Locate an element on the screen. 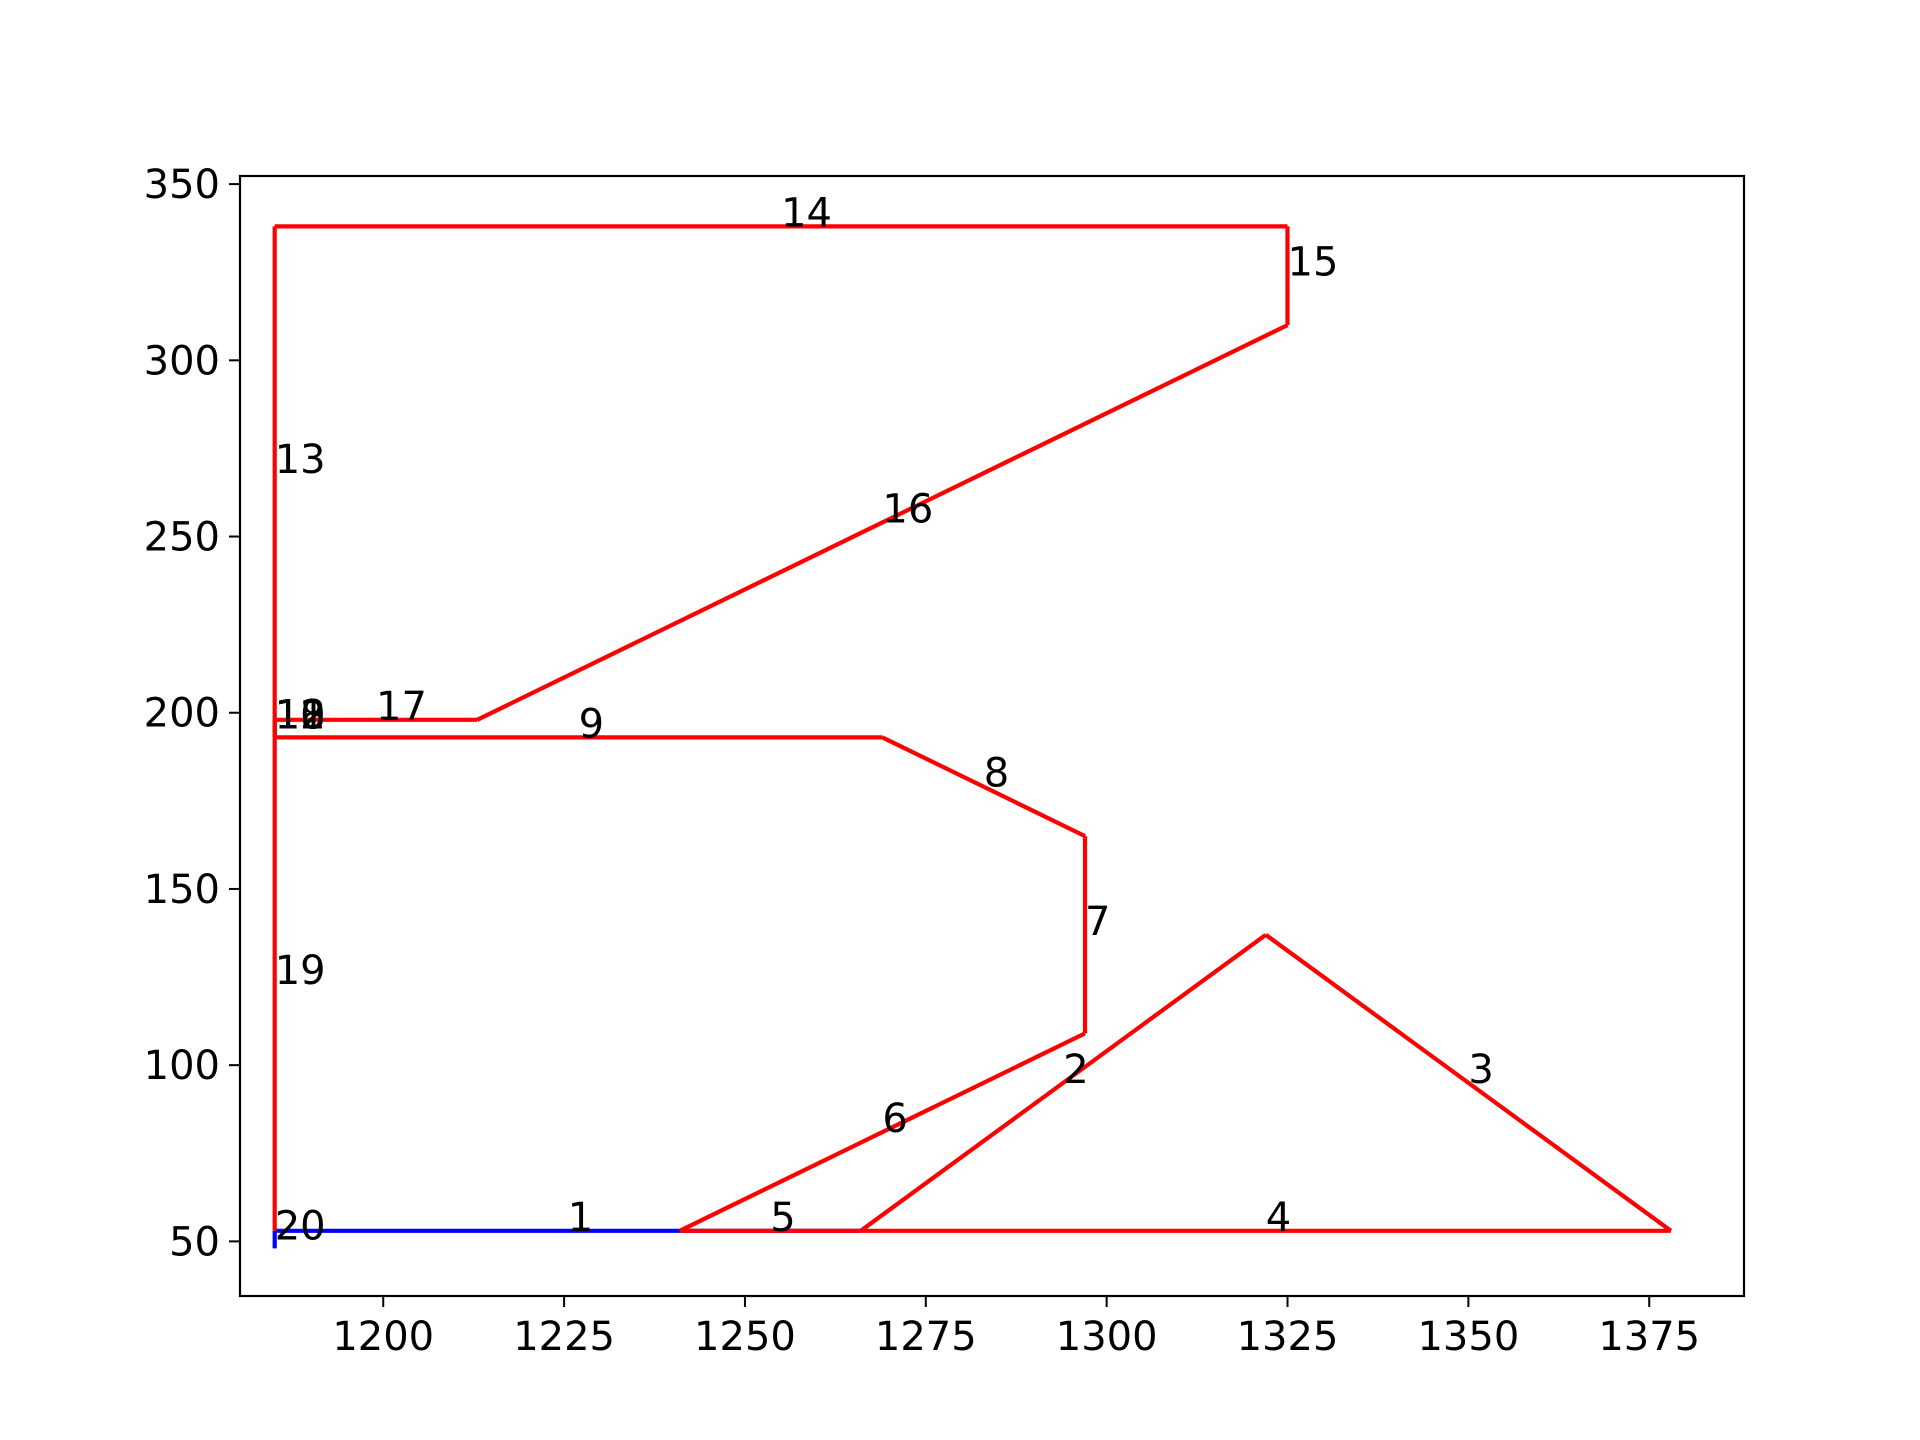 Image resolution: width=1920 pixels, height=1440 pixels. segment-label-6: 6 is located at coordinates (894, 1119).